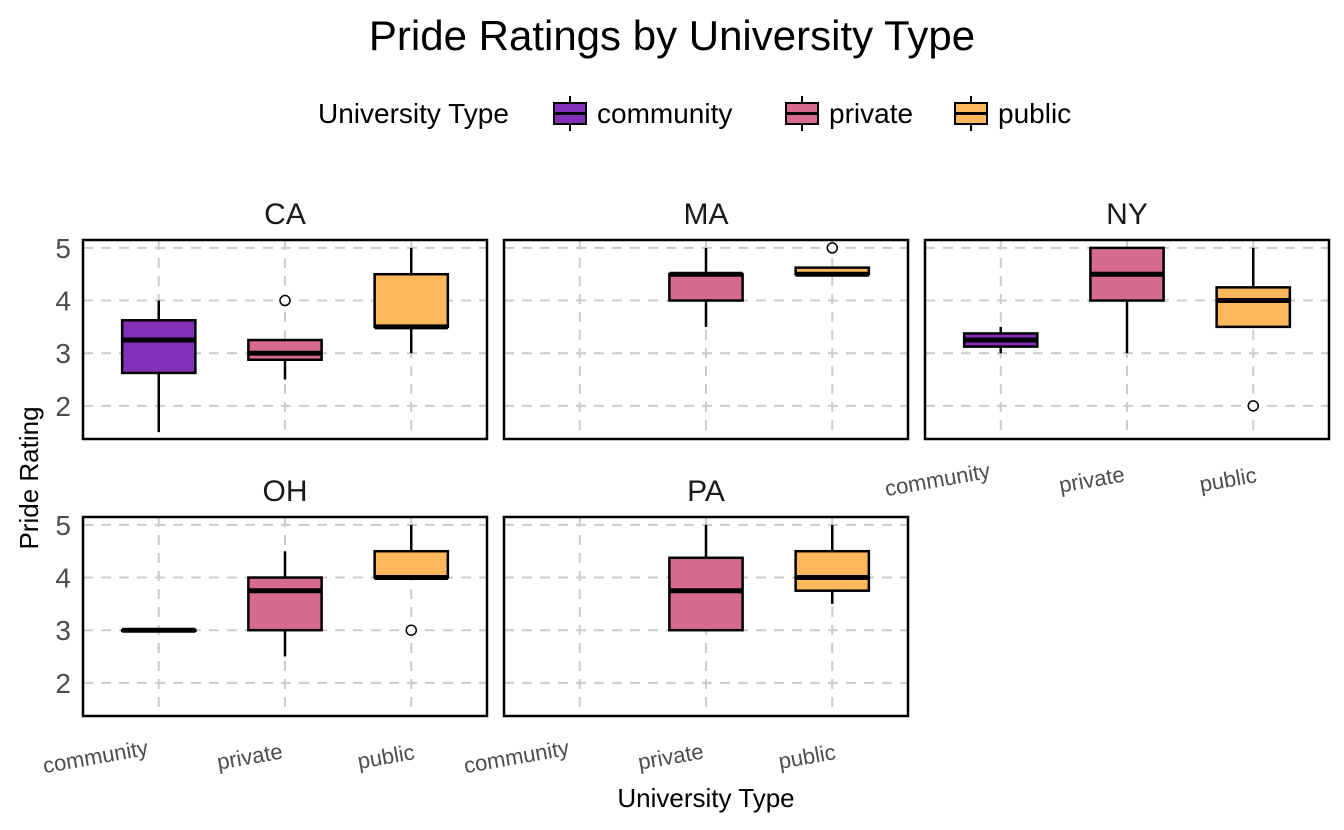 The image size is (1344, 830). What do you see at coordinates (664, 113) in the screenshot?
I see `legend-label: community` at bounding box center [664, 113].